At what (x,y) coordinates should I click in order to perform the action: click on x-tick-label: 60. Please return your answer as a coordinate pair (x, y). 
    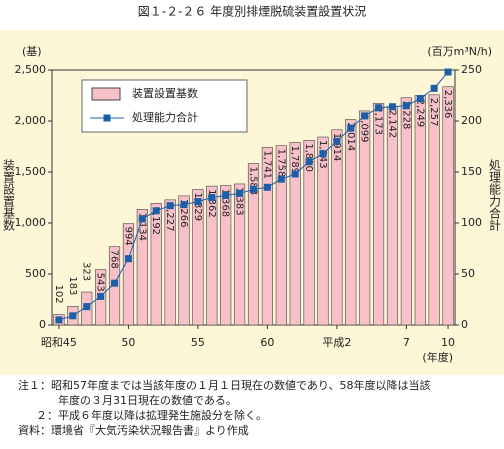
    Looking at the image, I should click on (267, 342).